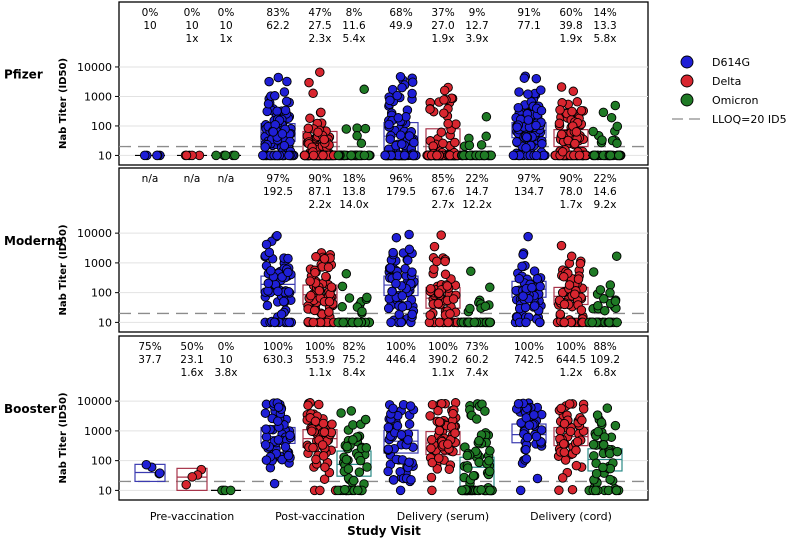 This screenshot has width=787, height=542. What do you see at coordinates (226, 39) in the screenshot?
I see `stat-fold: 1x` at bounding box center [226, 39].